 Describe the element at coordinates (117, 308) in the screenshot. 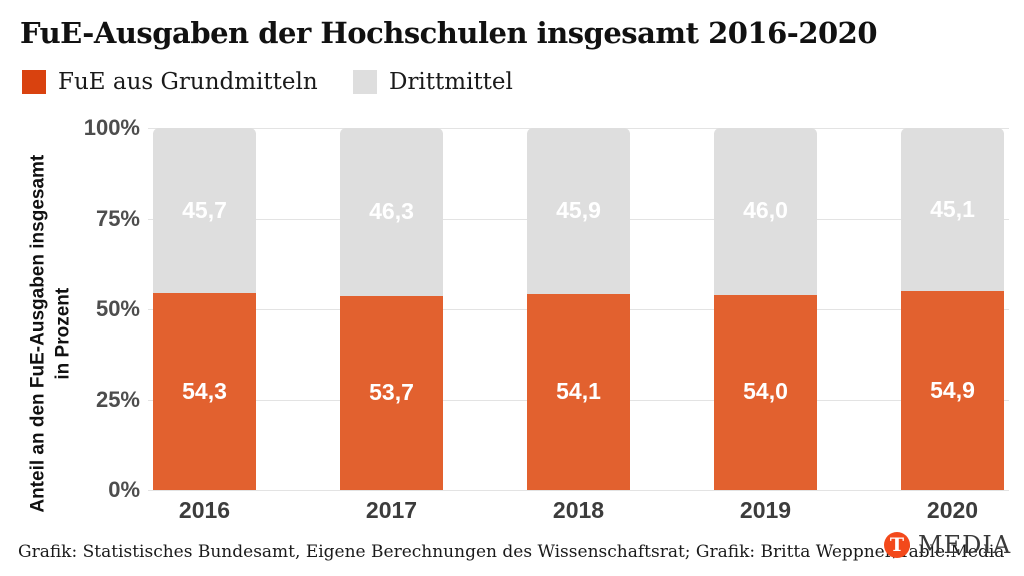

I see `y-tick-label-50%: 50%` at that location.